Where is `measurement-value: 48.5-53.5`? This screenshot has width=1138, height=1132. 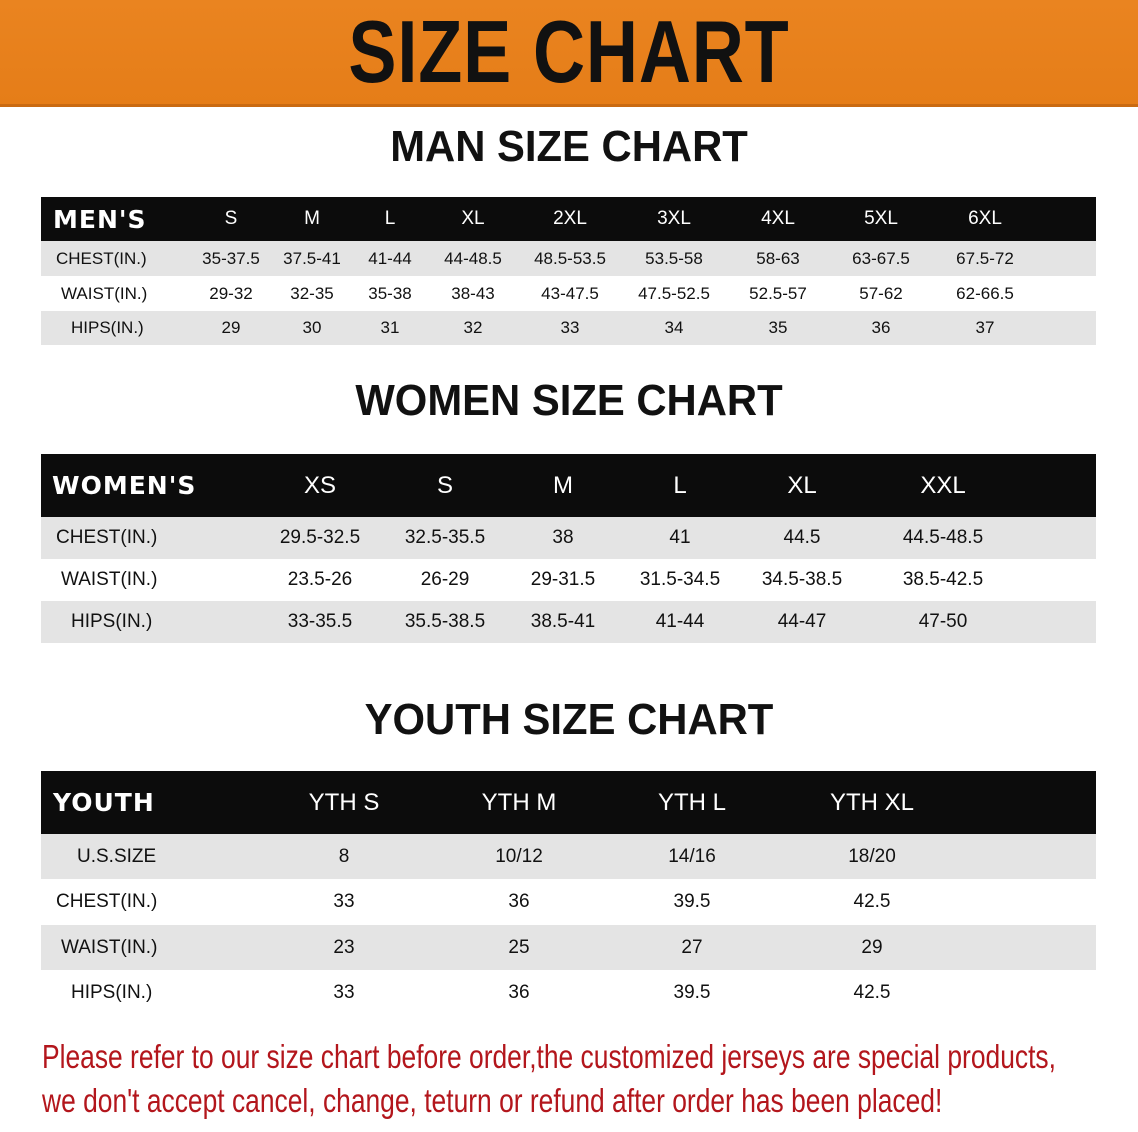
measurement-value: 48.5-53.5 is located at coordinates (570, 258).